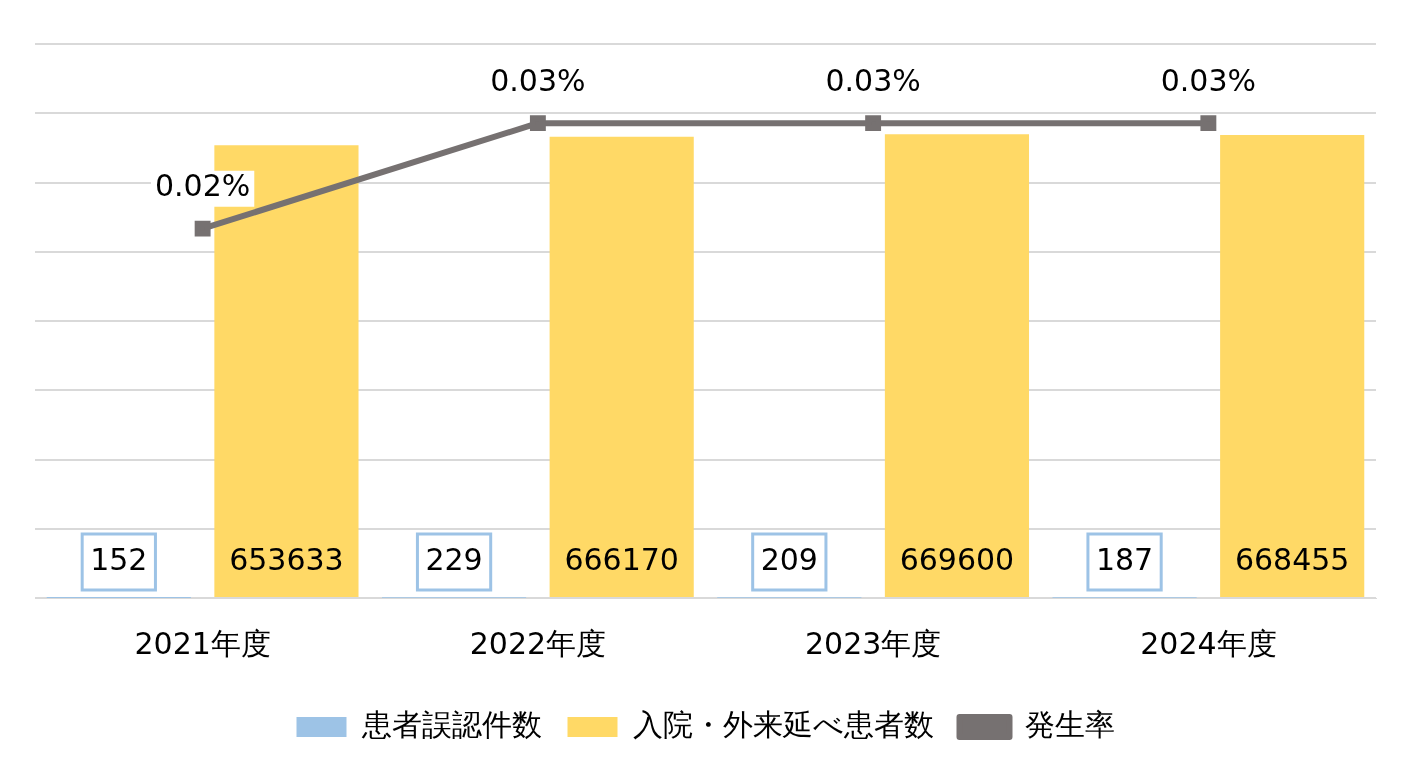  Describe the element at coordinates (451, 724) in the screenshot. I see `legend-label: 患者誤認件数` at that location.